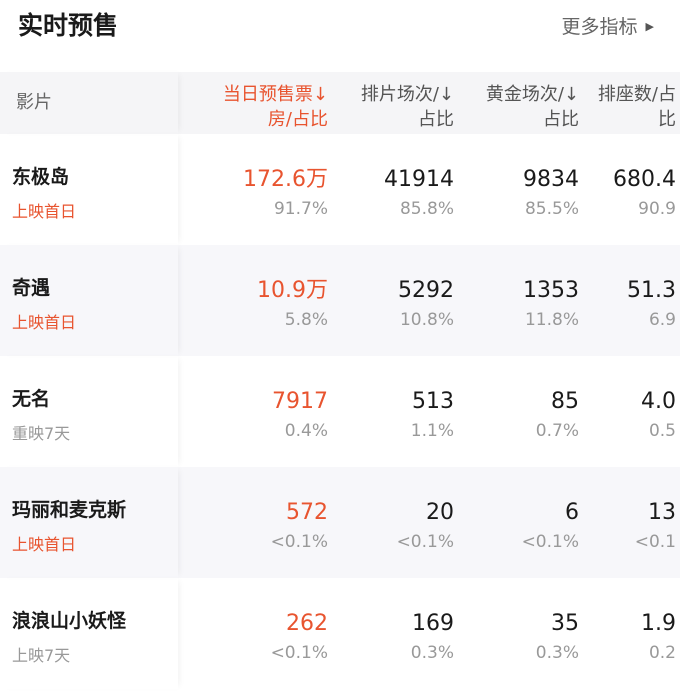 The width and height of the screenshot is (680, 694). What do you see at coordinates (432, 653) in the screenshot?
I see `shows-percent: 0.3%` at bounding box center [432, 653].